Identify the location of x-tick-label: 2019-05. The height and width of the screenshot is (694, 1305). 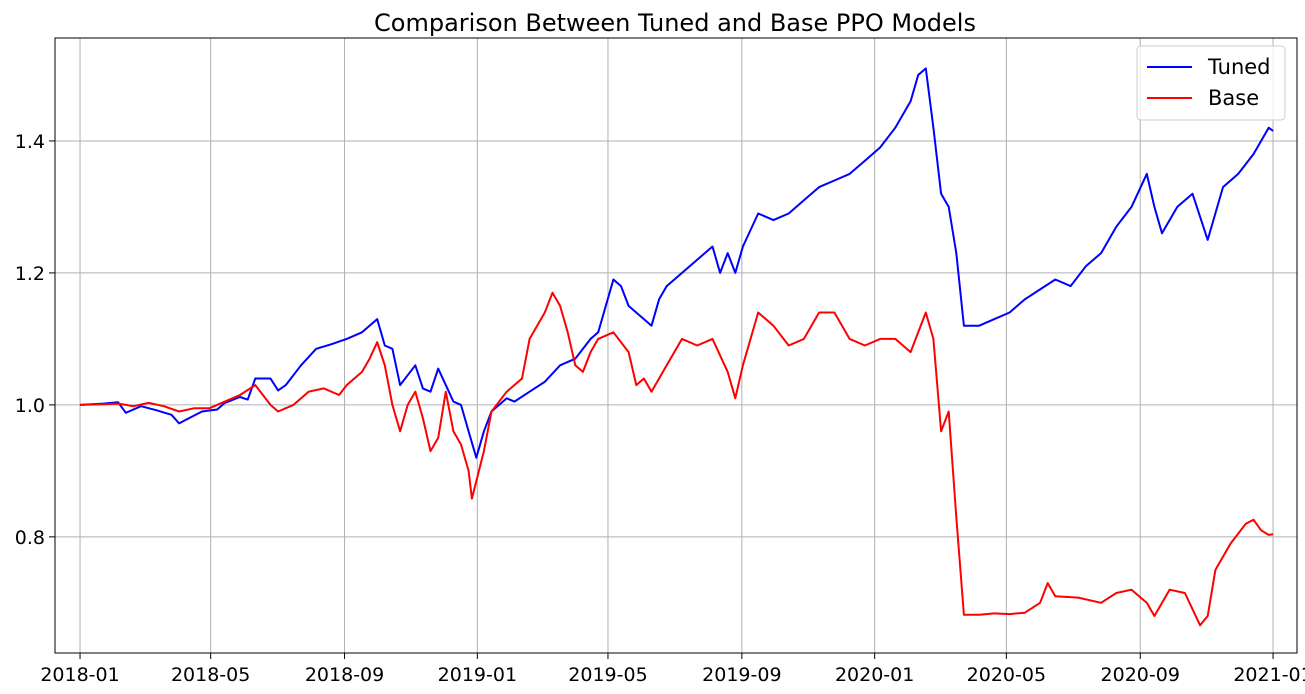
(607, 675).